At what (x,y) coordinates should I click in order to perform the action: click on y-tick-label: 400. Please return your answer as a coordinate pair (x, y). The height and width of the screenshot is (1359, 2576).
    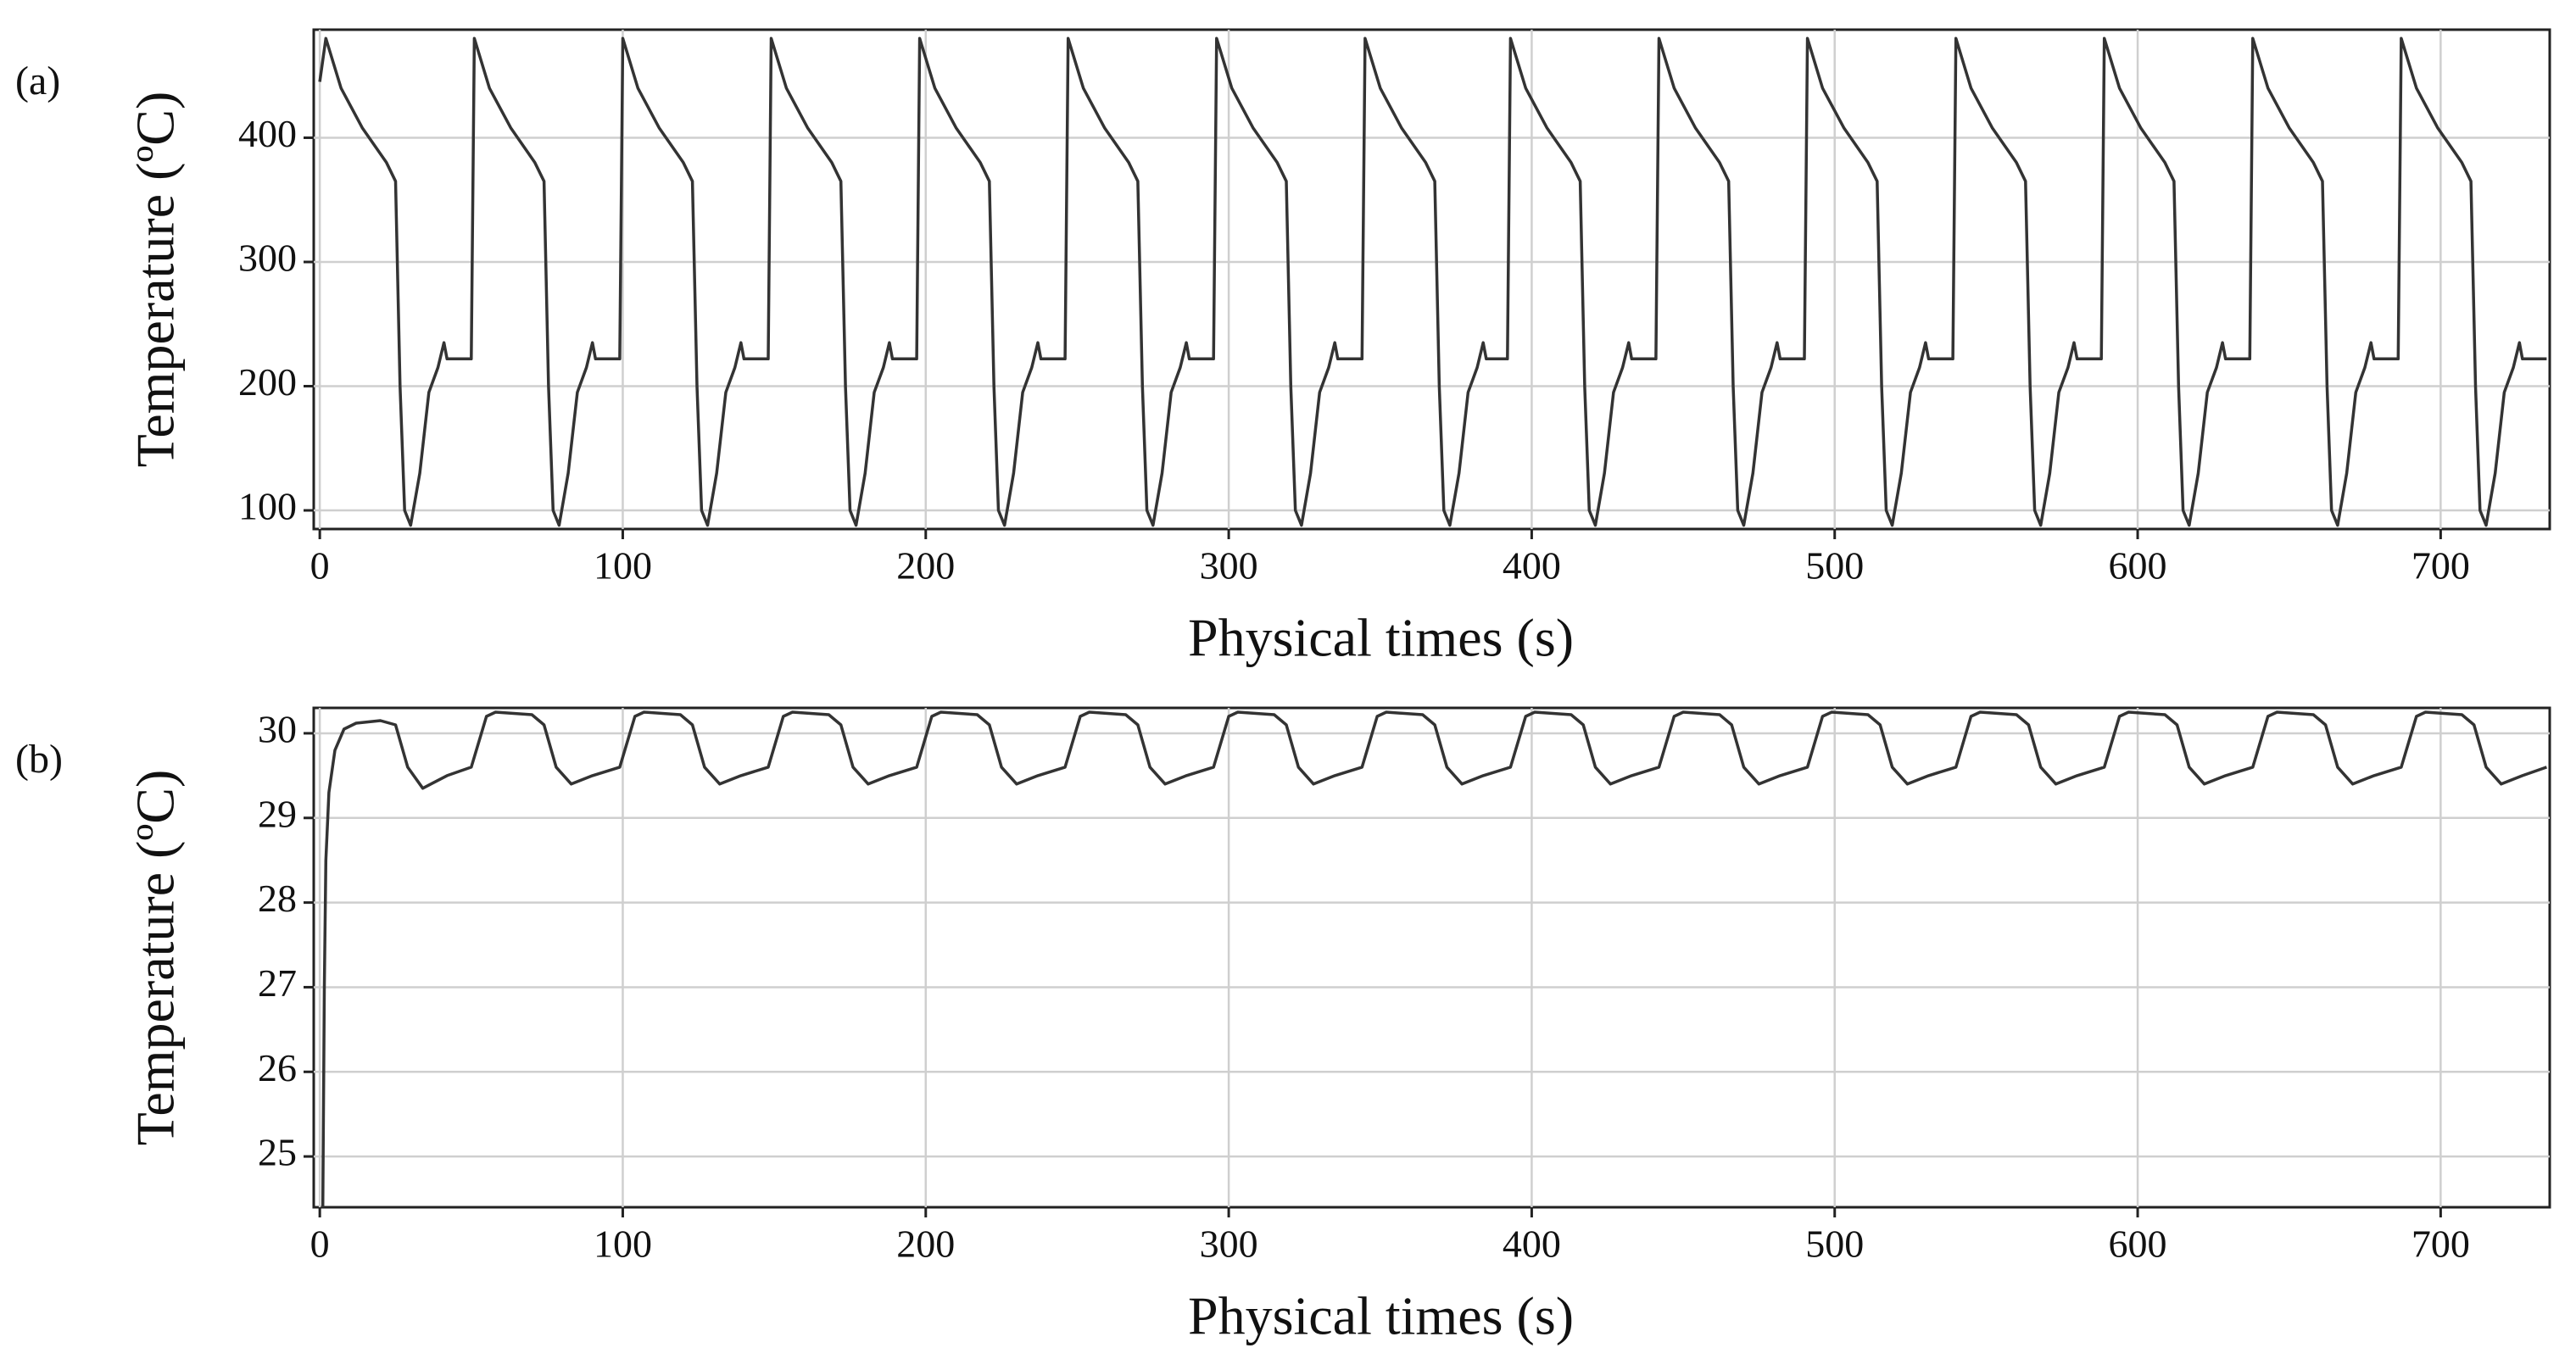
    Looking at the image, I should click on (267, 133).